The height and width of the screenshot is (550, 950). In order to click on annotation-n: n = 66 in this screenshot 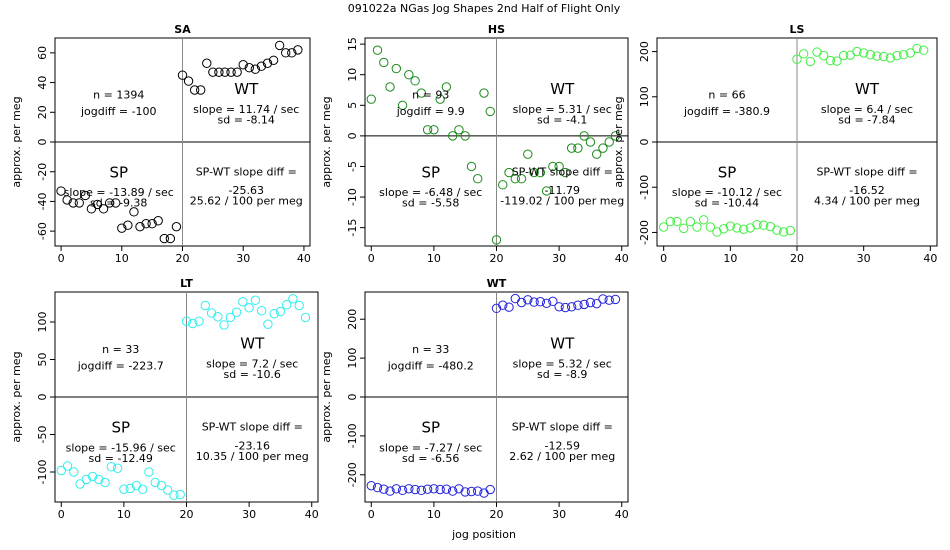, I will do `click(726, 94)`.